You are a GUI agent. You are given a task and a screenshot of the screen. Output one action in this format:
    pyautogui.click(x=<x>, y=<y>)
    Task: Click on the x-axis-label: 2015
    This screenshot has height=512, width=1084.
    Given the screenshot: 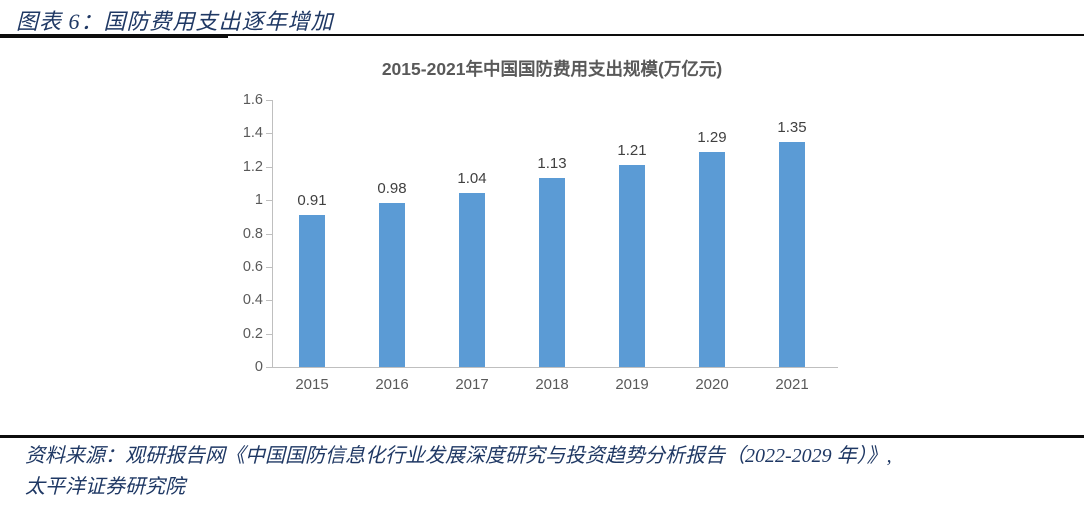 What is the action you would take?
    pyautogui.click(x=312, y=384)
    